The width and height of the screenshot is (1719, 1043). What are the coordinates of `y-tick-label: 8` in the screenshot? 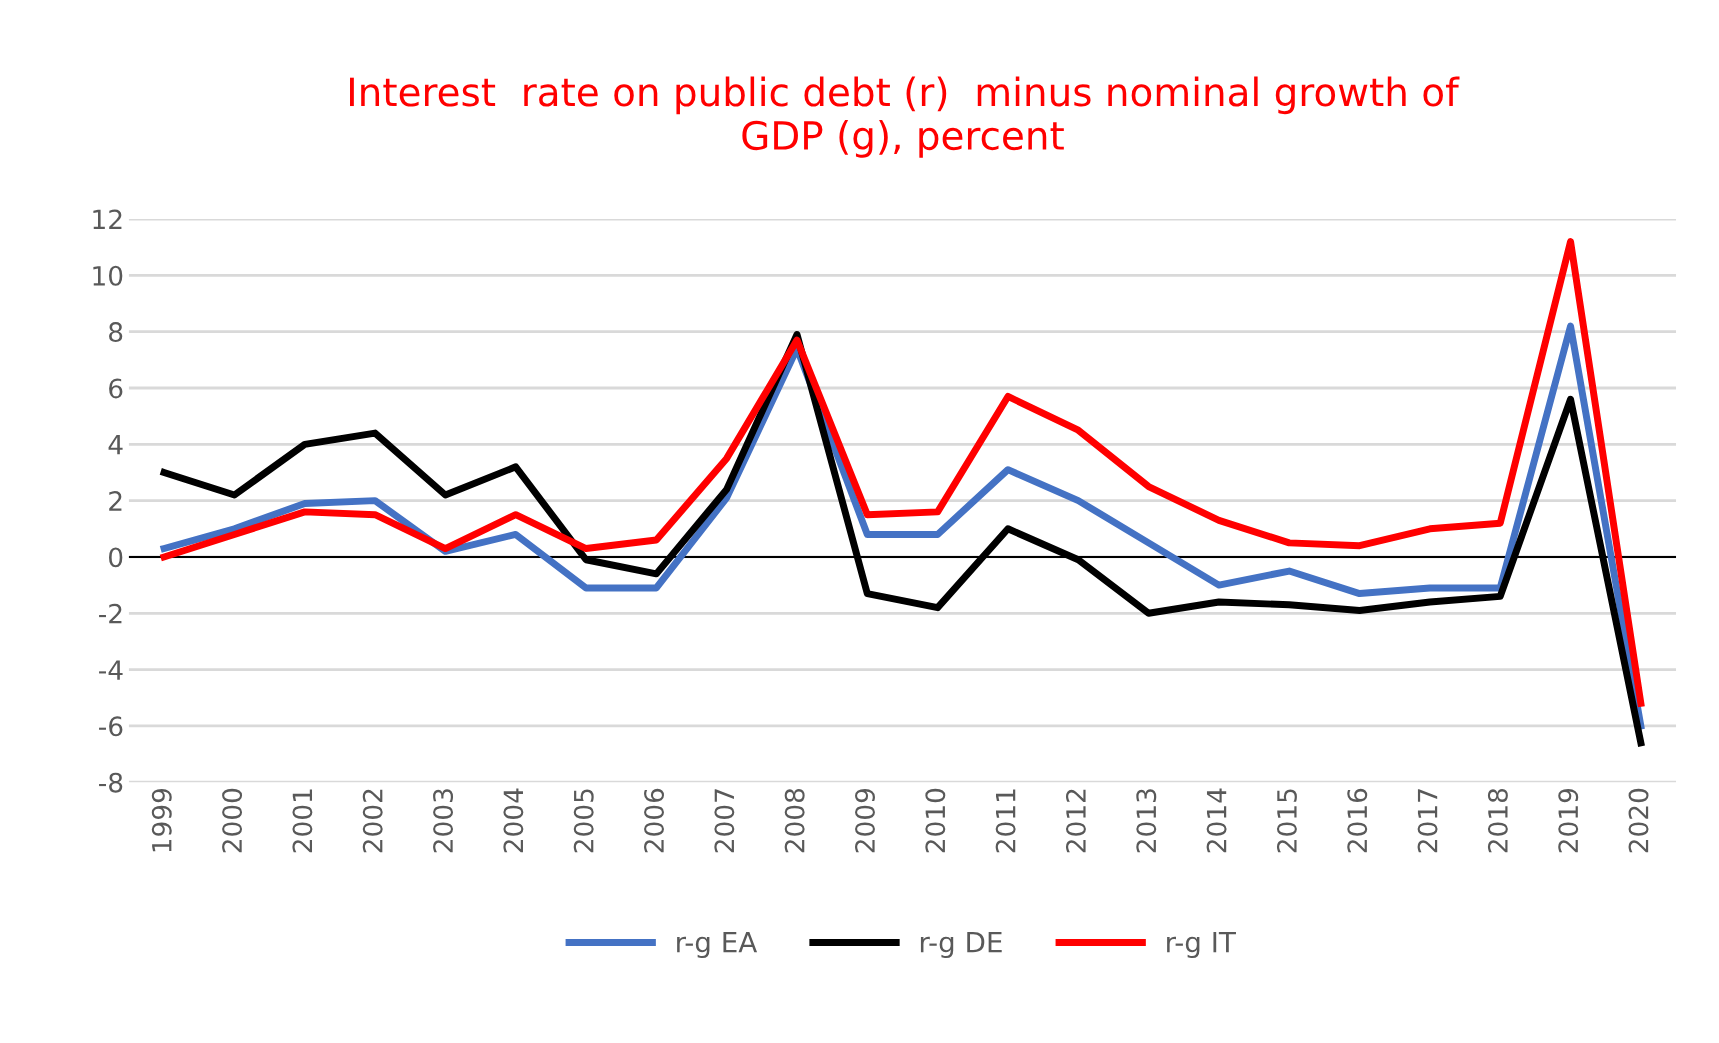 It's located at (116, 332).